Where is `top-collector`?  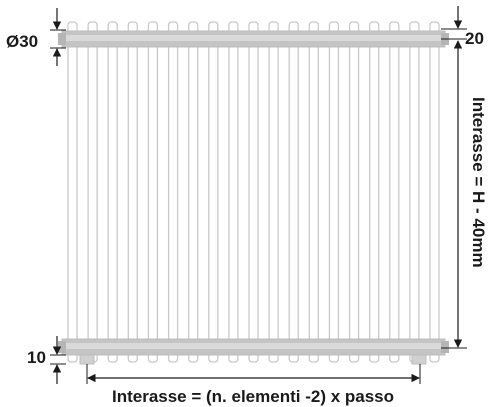
top-collector is located at coordinates (253, 39).